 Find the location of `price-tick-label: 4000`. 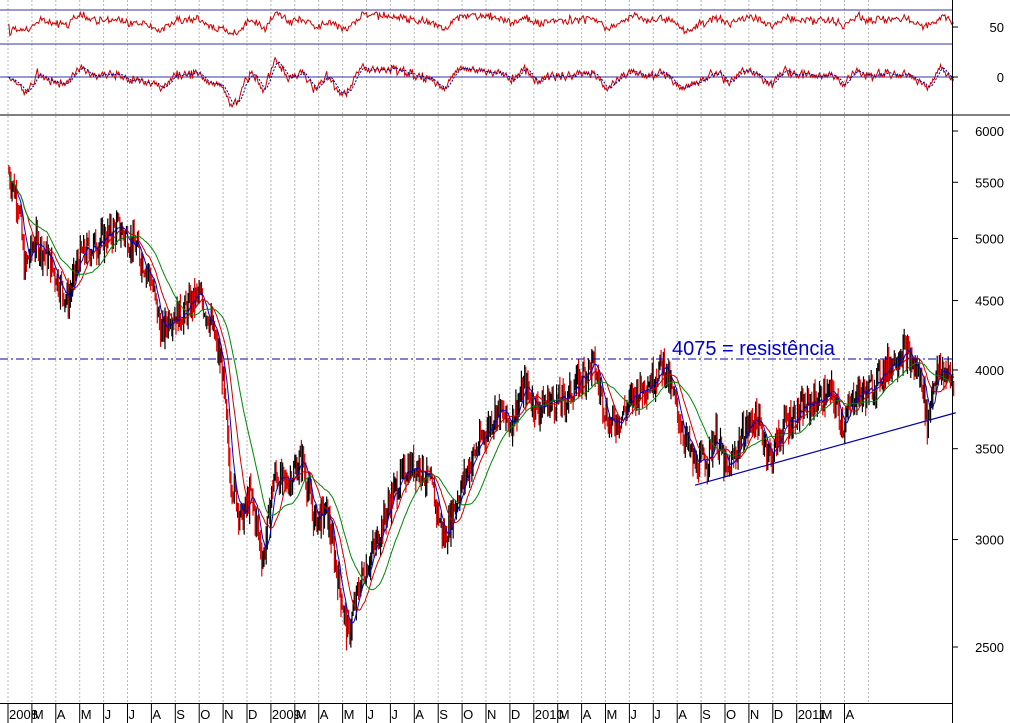

price-tick-label: 4000 is located at coordinates (989, 370).